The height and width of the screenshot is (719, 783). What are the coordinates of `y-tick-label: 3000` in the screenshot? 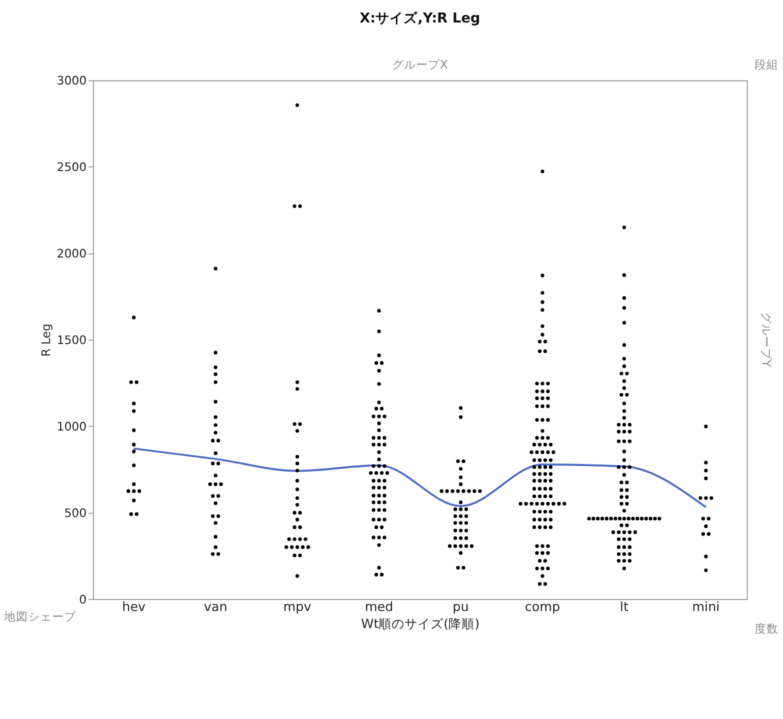 It's located at (71, 81).